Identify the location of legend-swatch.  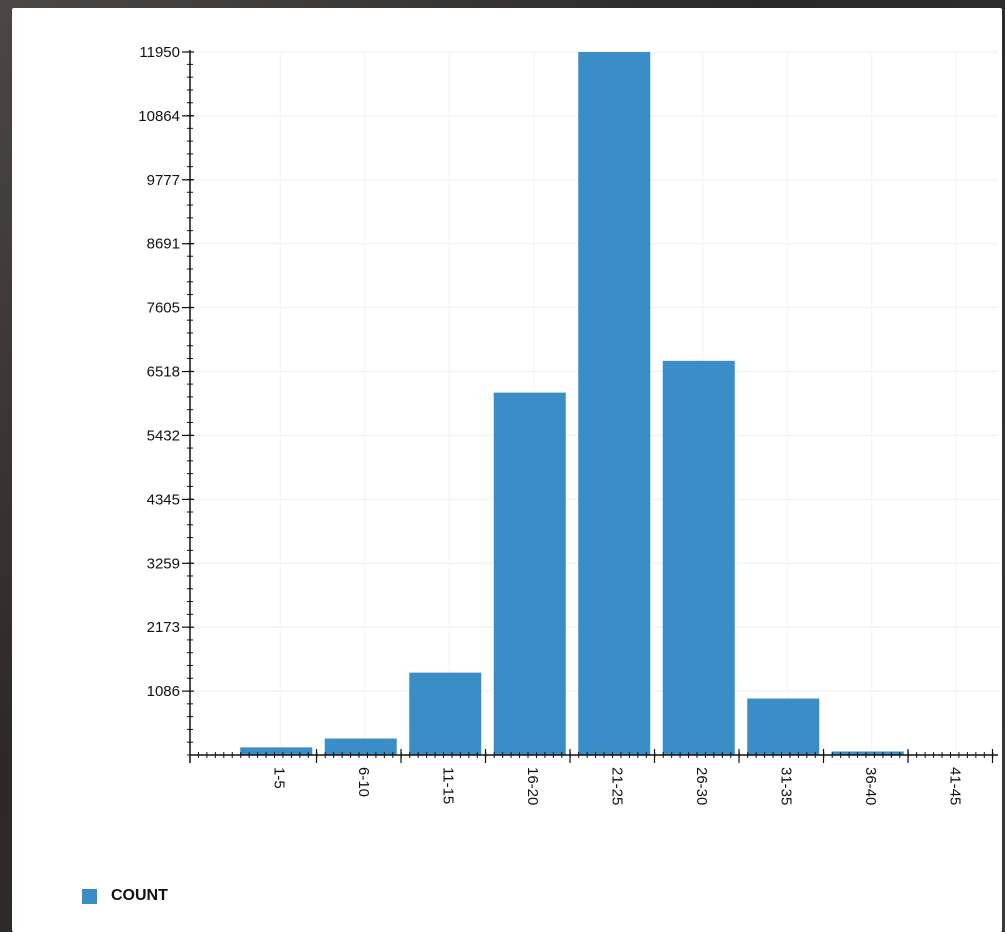
(89, 896).